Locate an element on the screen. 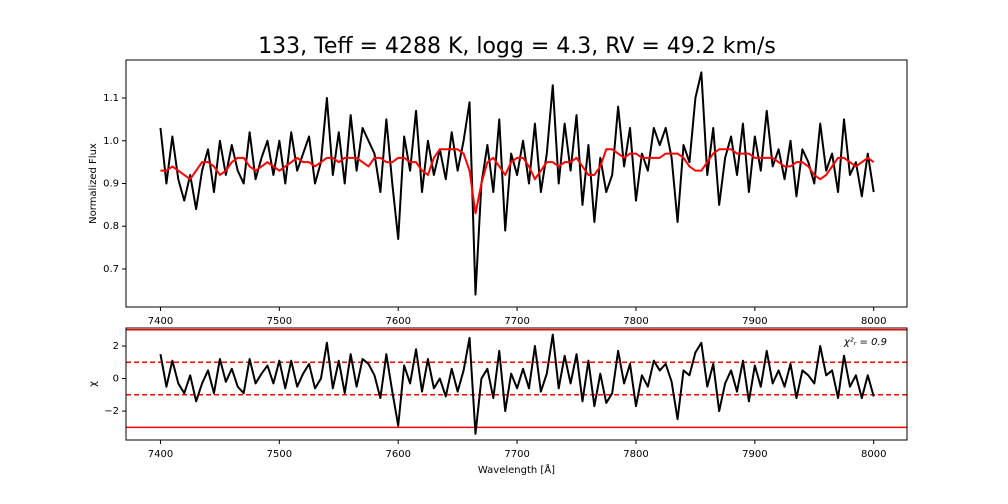  y-tick-label: −2 is located at coordinates (111, 411).